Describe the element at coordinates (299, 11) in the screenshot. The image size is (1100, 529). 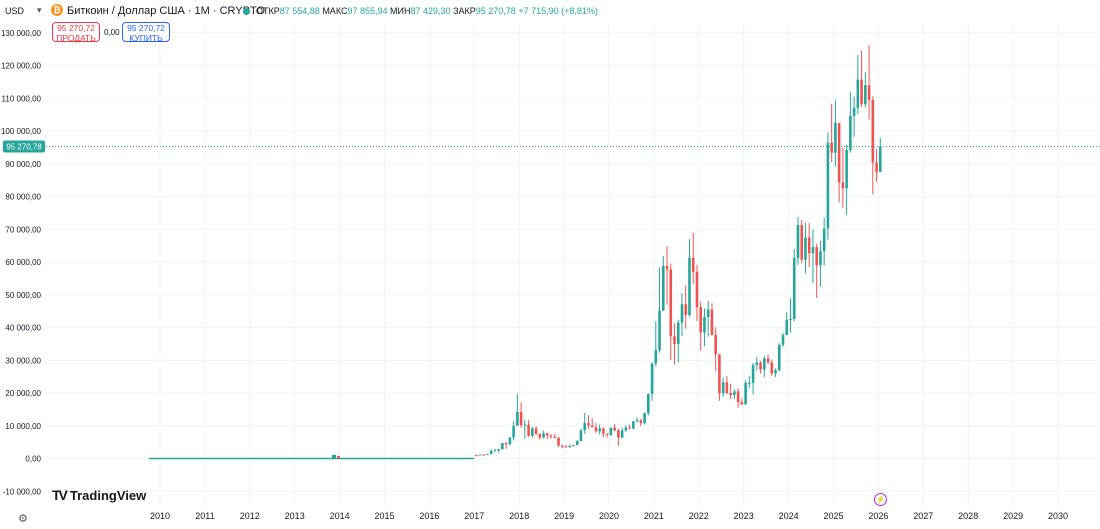
I see `open-value: 87 554,88` at that location.